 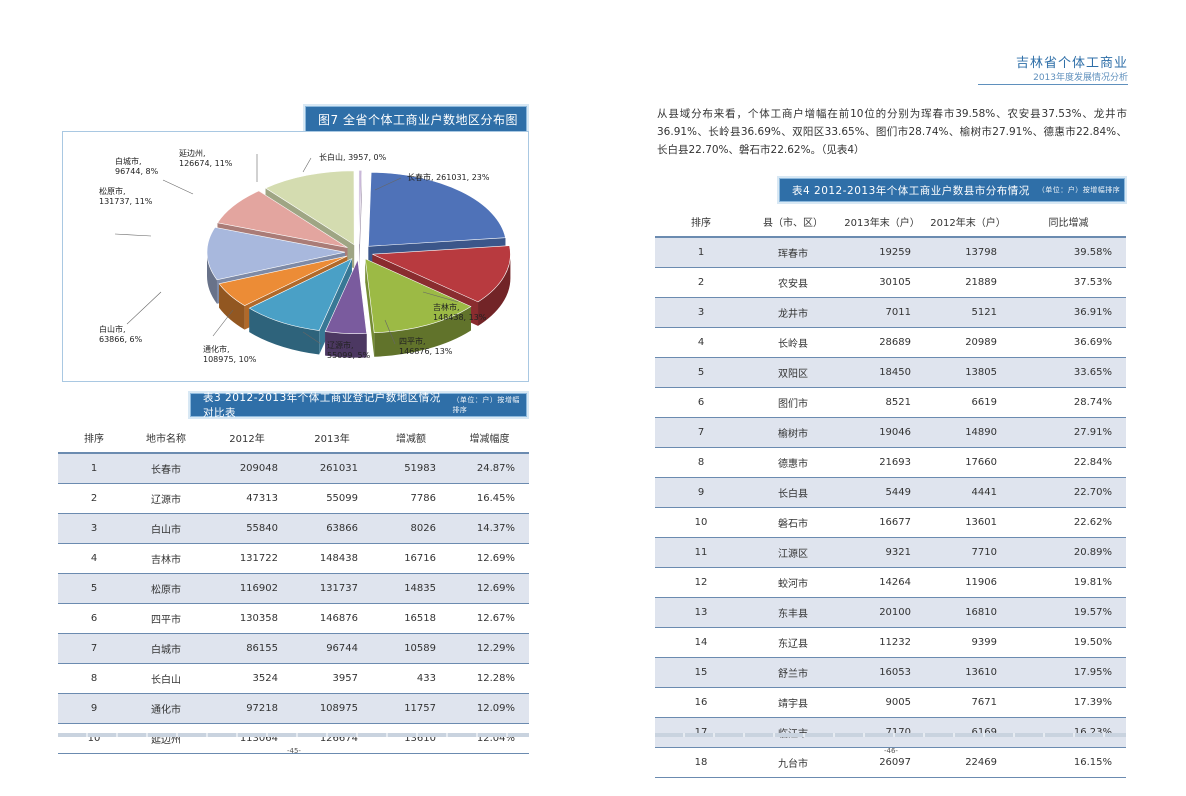 I want to click on table-row: 5 松原市 116902 131737 14835 12.69%, so click(x=293, y=588).